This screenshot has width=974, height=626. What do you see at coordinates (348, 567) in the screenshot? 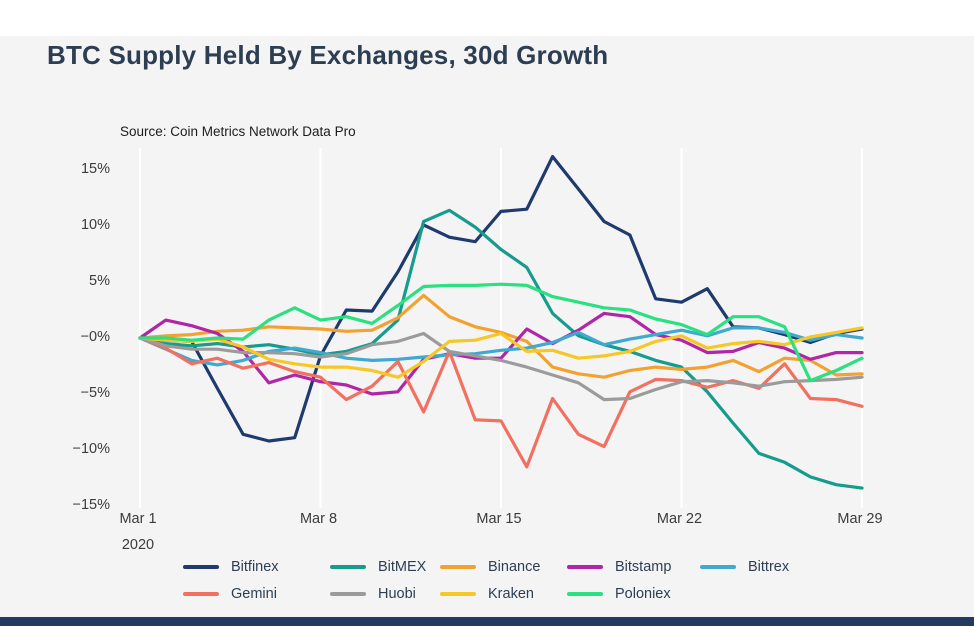
I see `legend-swatch-bitmex` at bounding box center [348, 567].